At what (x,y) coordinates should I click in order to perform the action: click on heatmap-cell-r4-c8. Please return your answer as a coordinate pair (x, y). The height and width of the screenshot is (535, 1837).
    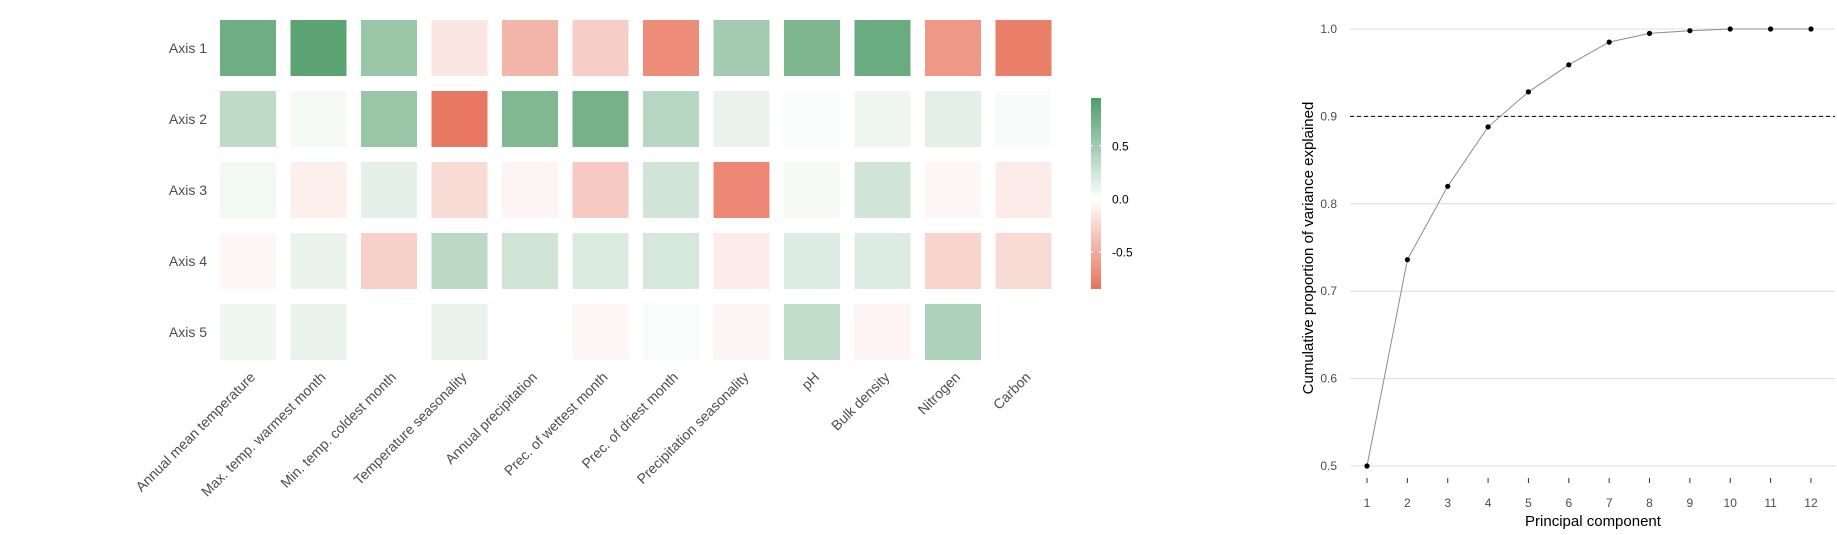
    Looking at the image, I should click on (741, 261).